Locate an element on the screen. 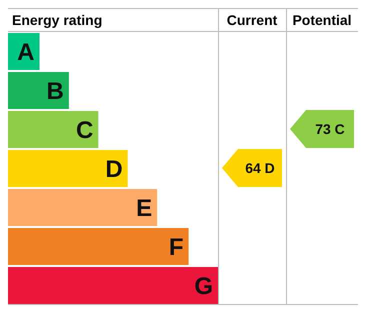  y-tick-label: C is located at coordinates (85, 130).